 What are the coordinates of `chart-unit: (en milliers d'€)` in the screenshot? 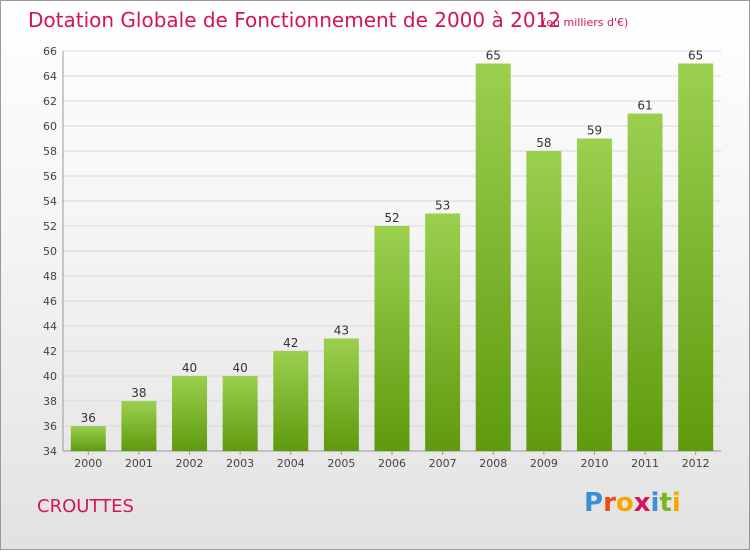 It's located at (585, 22).